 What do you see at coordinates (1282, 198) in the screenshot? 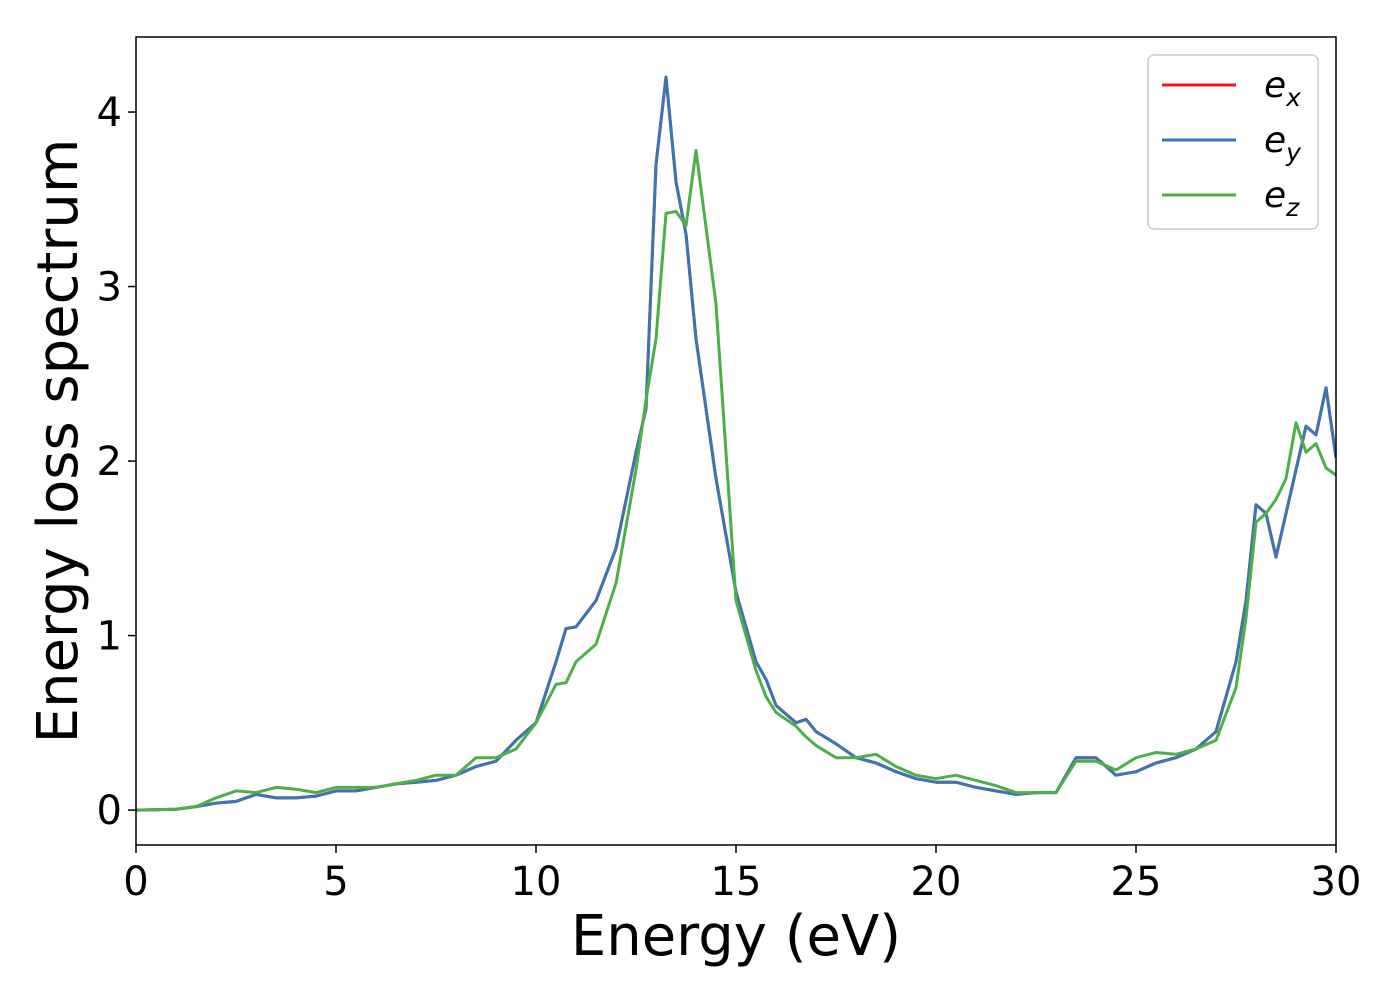
I see `legend-label: ez` at bounding box center [1282, 198].